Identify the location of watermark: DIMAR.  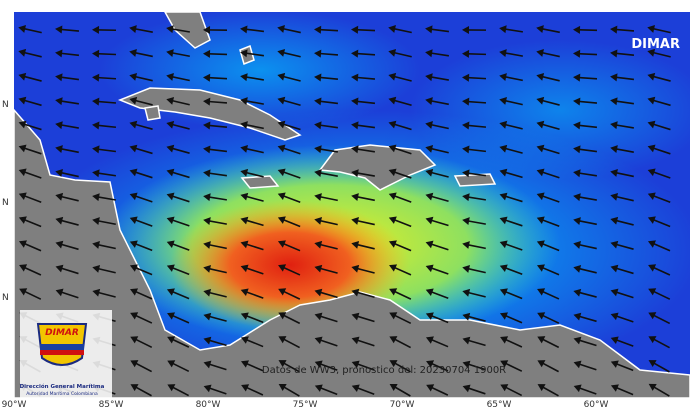
(655, 44).